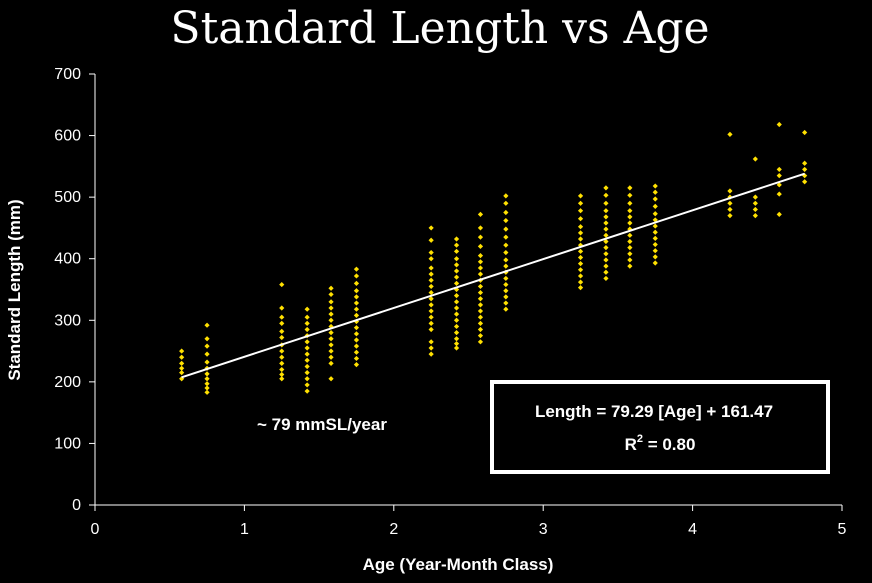 The width and height of the screenshot is (872, 583). What do you see at coordinates (67, 136) in the screenshot?
I see `y-tick-label: 600` at bounding box center [67, 136].